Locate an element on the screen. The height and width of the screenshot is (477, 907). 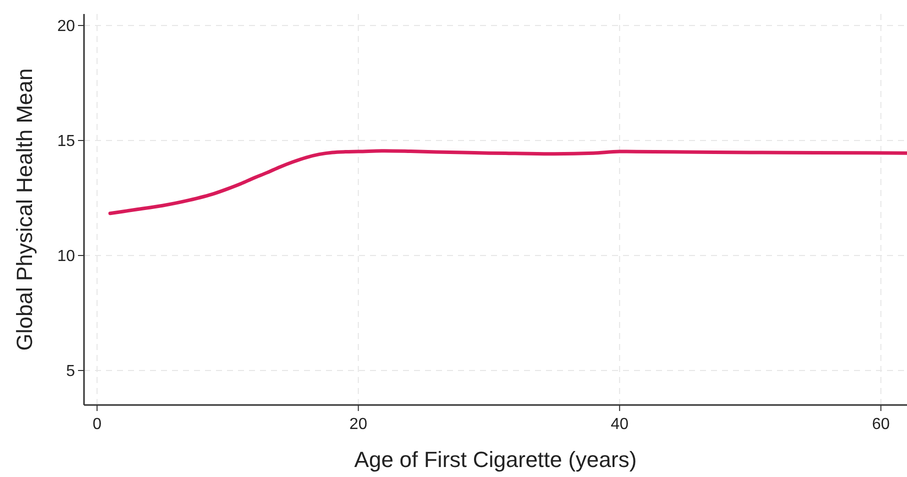
x-tick-label: 40 is located at coordinates (619, 424).